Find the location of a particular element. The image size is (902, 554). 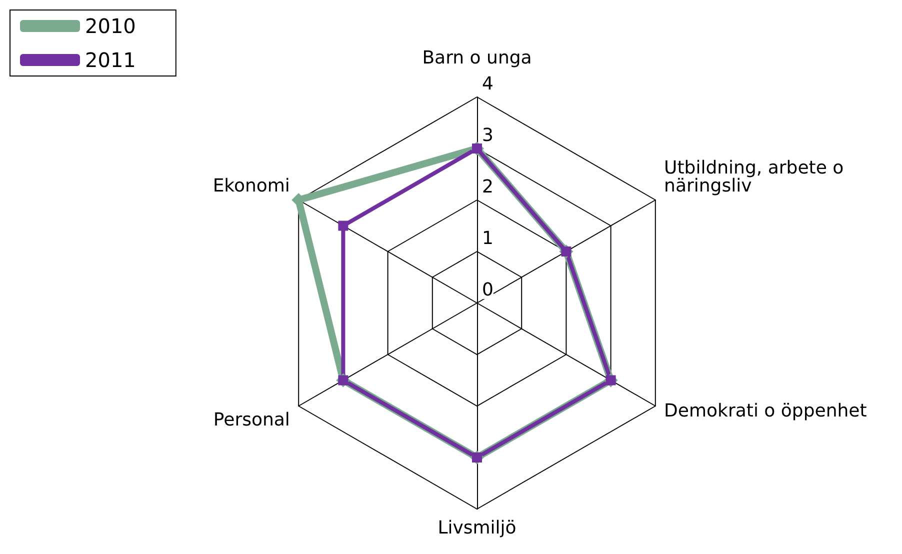

spoke-label: Ekonomi is located at coordinates (251, 186).